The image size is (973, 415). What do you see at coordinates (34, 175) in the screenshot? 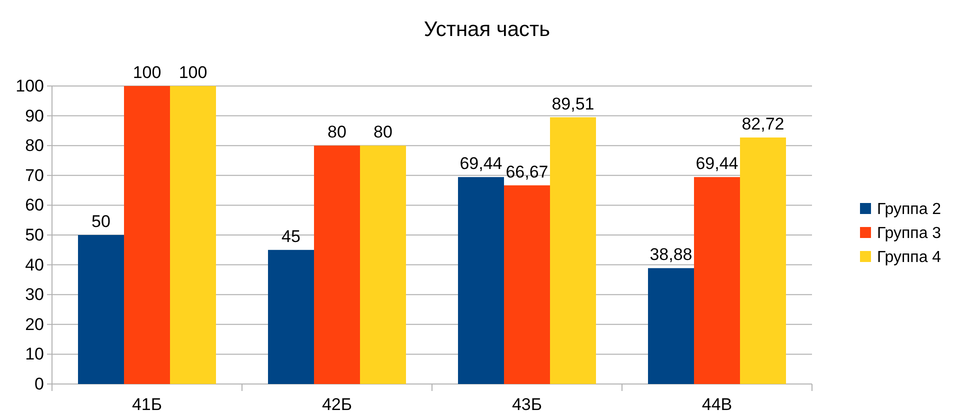
I see `y-tick-label: 70` at bounding box center [34, 175].